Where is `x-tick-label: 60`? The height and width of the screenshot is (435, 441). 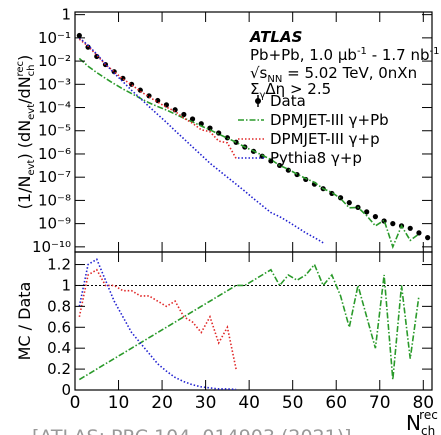 x-tick-label: 60 is located at coordinates (336, 403).